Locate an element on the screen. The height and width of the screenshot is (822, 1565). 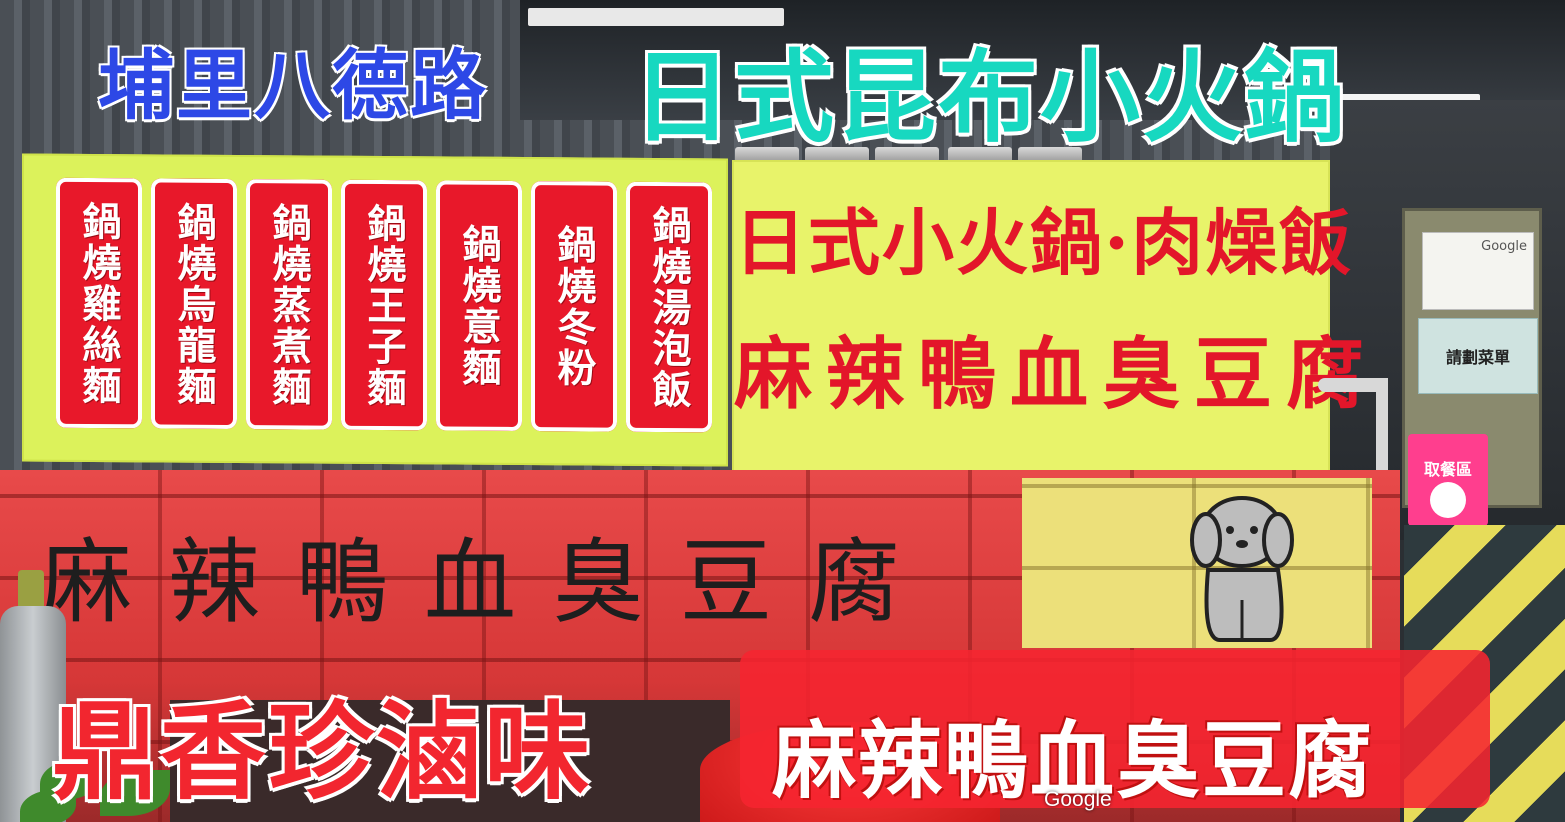
panda-face-icon is located at coordinates (1448, 500).